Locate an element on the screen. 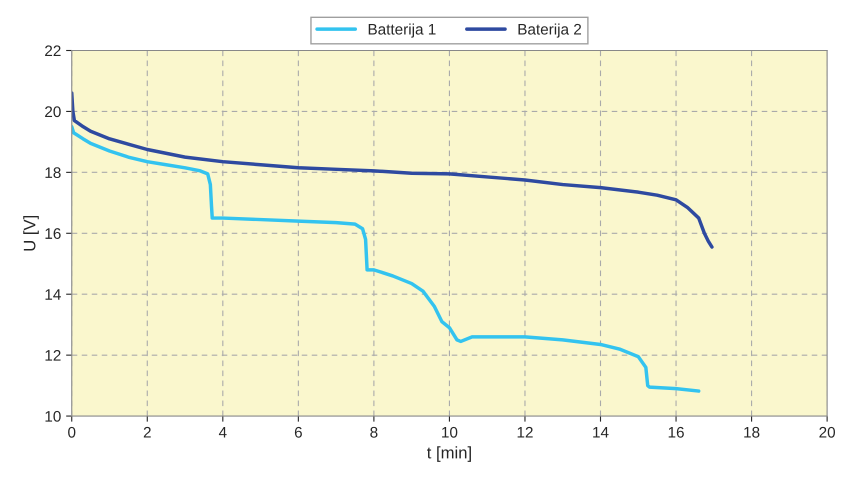  x-tick-label: 4 is located at coordinates (222, 432).